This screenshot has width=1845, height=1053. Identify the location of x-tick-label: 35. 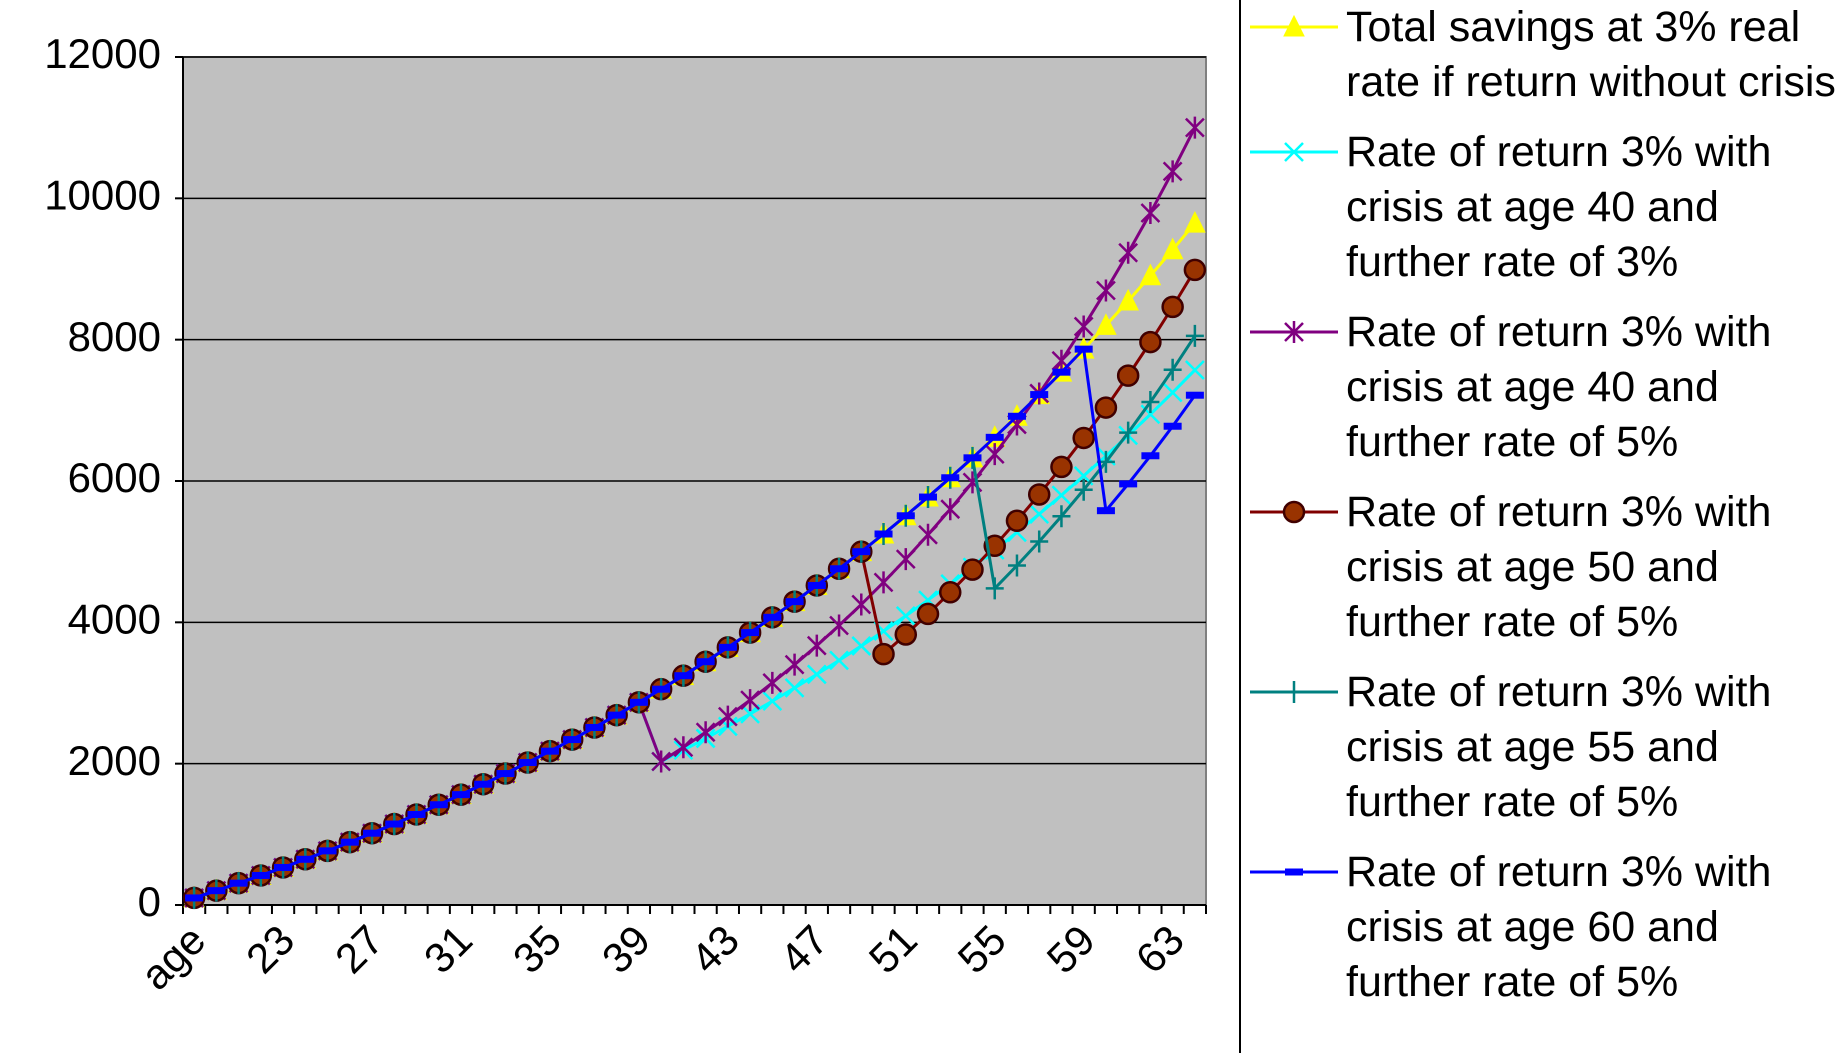
(537, 949).